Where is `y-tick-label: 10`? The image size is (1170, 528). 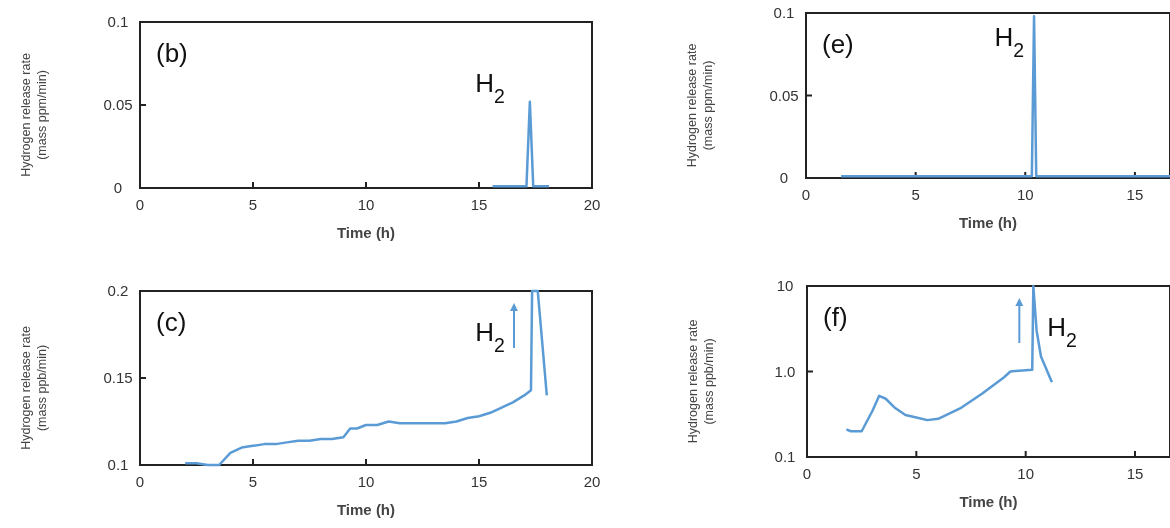 y-tick-label: 10 is located at coordinates (785, 285).